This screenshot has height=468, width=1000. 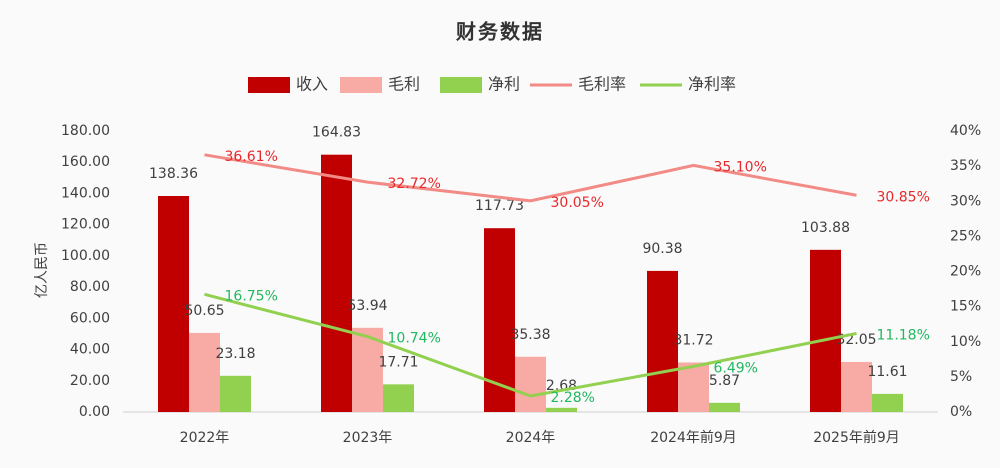 I want to click on line-value-label: 10.74%, so click(x=414, y=339).